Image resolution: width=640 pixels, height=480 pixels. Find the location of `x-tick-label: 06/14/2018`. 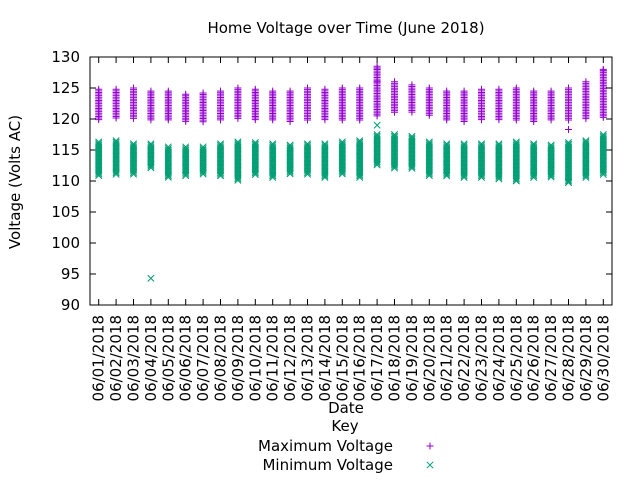

x-tick-label: 06/14/2018 is located at coordinates (325, 358).